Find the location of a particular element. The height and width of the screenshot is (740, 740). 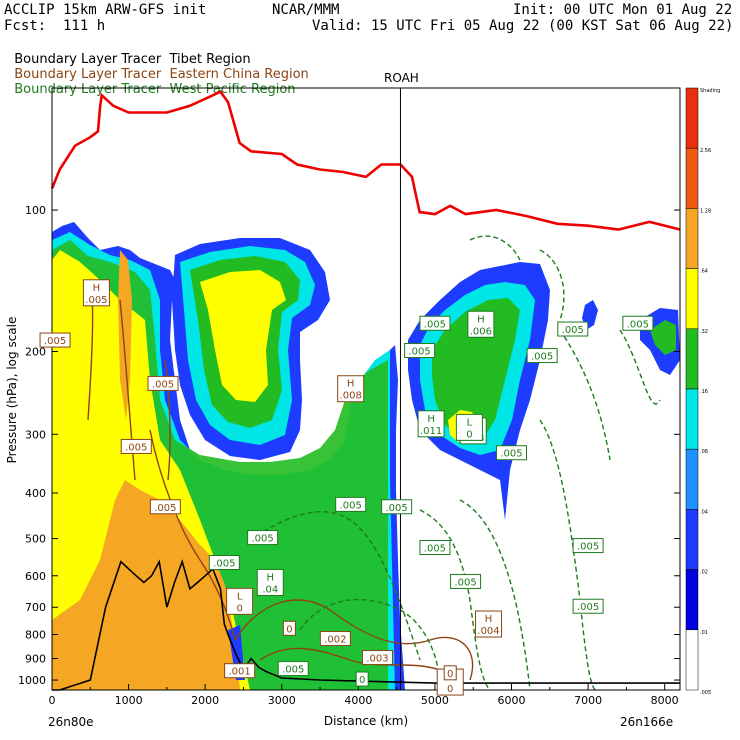

x-tick-label: 6000 is located at coordinates (512, 700).